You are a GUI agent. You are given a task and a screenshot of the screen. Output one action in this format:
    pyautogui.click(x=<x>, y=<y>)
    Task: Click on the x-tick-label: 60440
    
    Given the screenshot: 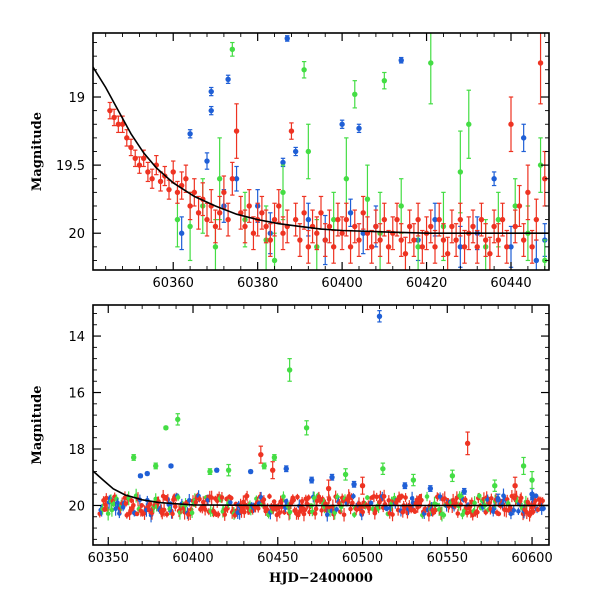 What is the action you would take?
    pyautogui.click(x=510, y=283)
    